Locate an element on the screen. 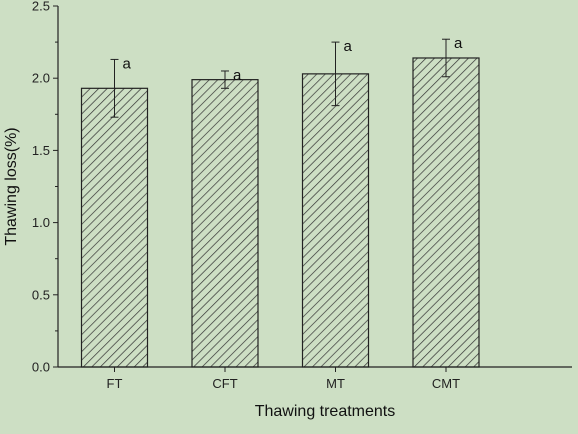  bar-cmt is located at coordinates (446, 212).